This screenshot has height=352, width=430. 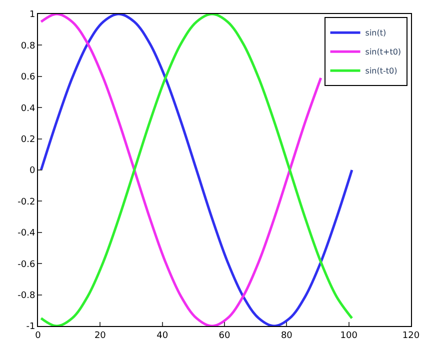 What do you see at coordinates (411, 335) in the screenshot?
I see `x-tick-label: 120` at bounding box center [411, 335].